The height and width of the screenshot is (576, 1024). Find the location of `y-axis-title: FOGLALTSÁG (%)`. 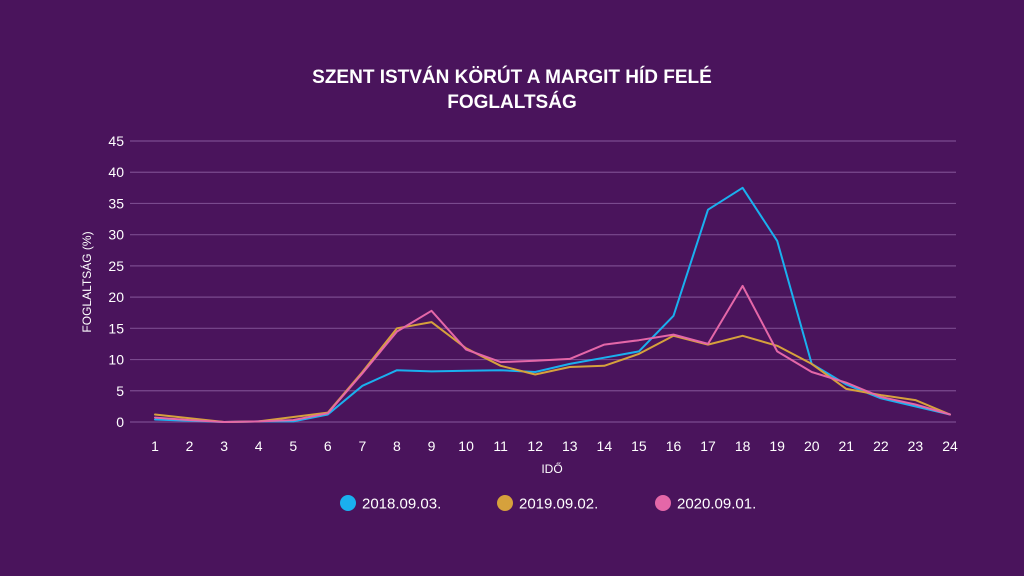

y-axis-title: FOGLALTSÁG (%) is located at coordinates (86, 281).